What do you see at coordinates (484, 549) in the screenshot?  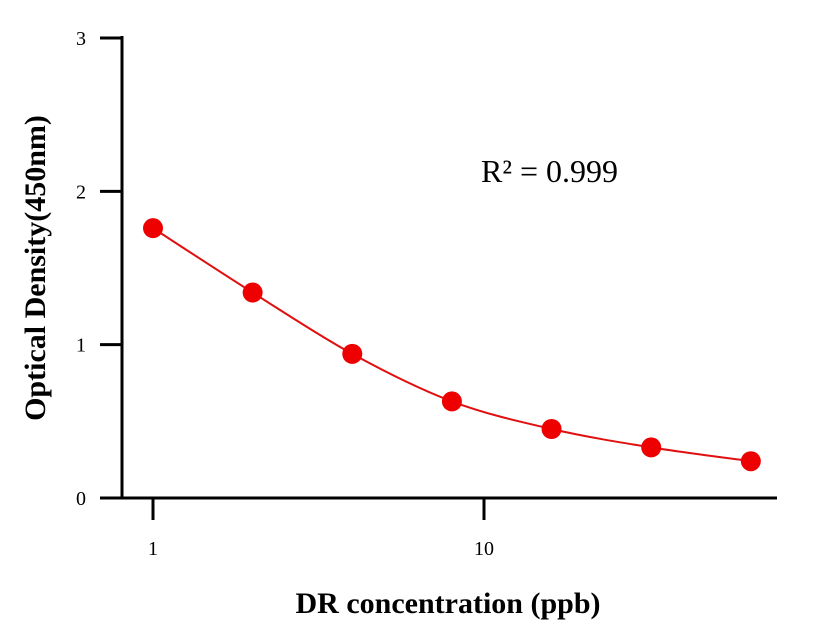 I see `x-tick-label: 10` at bounding box center [484, 549].